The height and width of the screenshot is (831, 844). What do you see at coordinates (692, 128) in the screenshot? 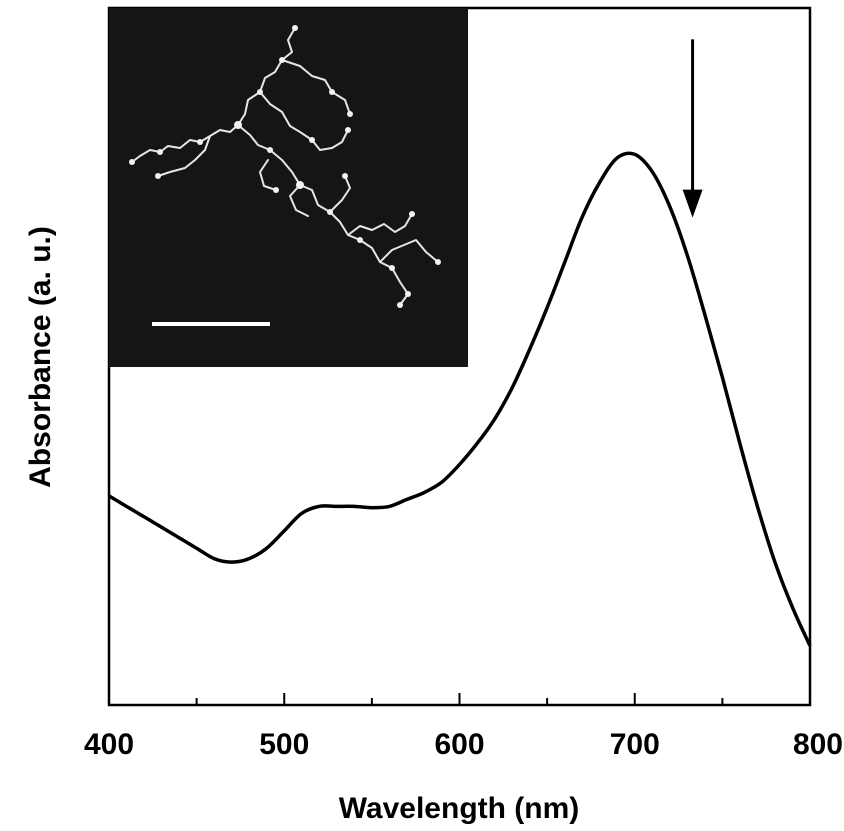
I see `annotation-layer` at bounding box center [692, 128].